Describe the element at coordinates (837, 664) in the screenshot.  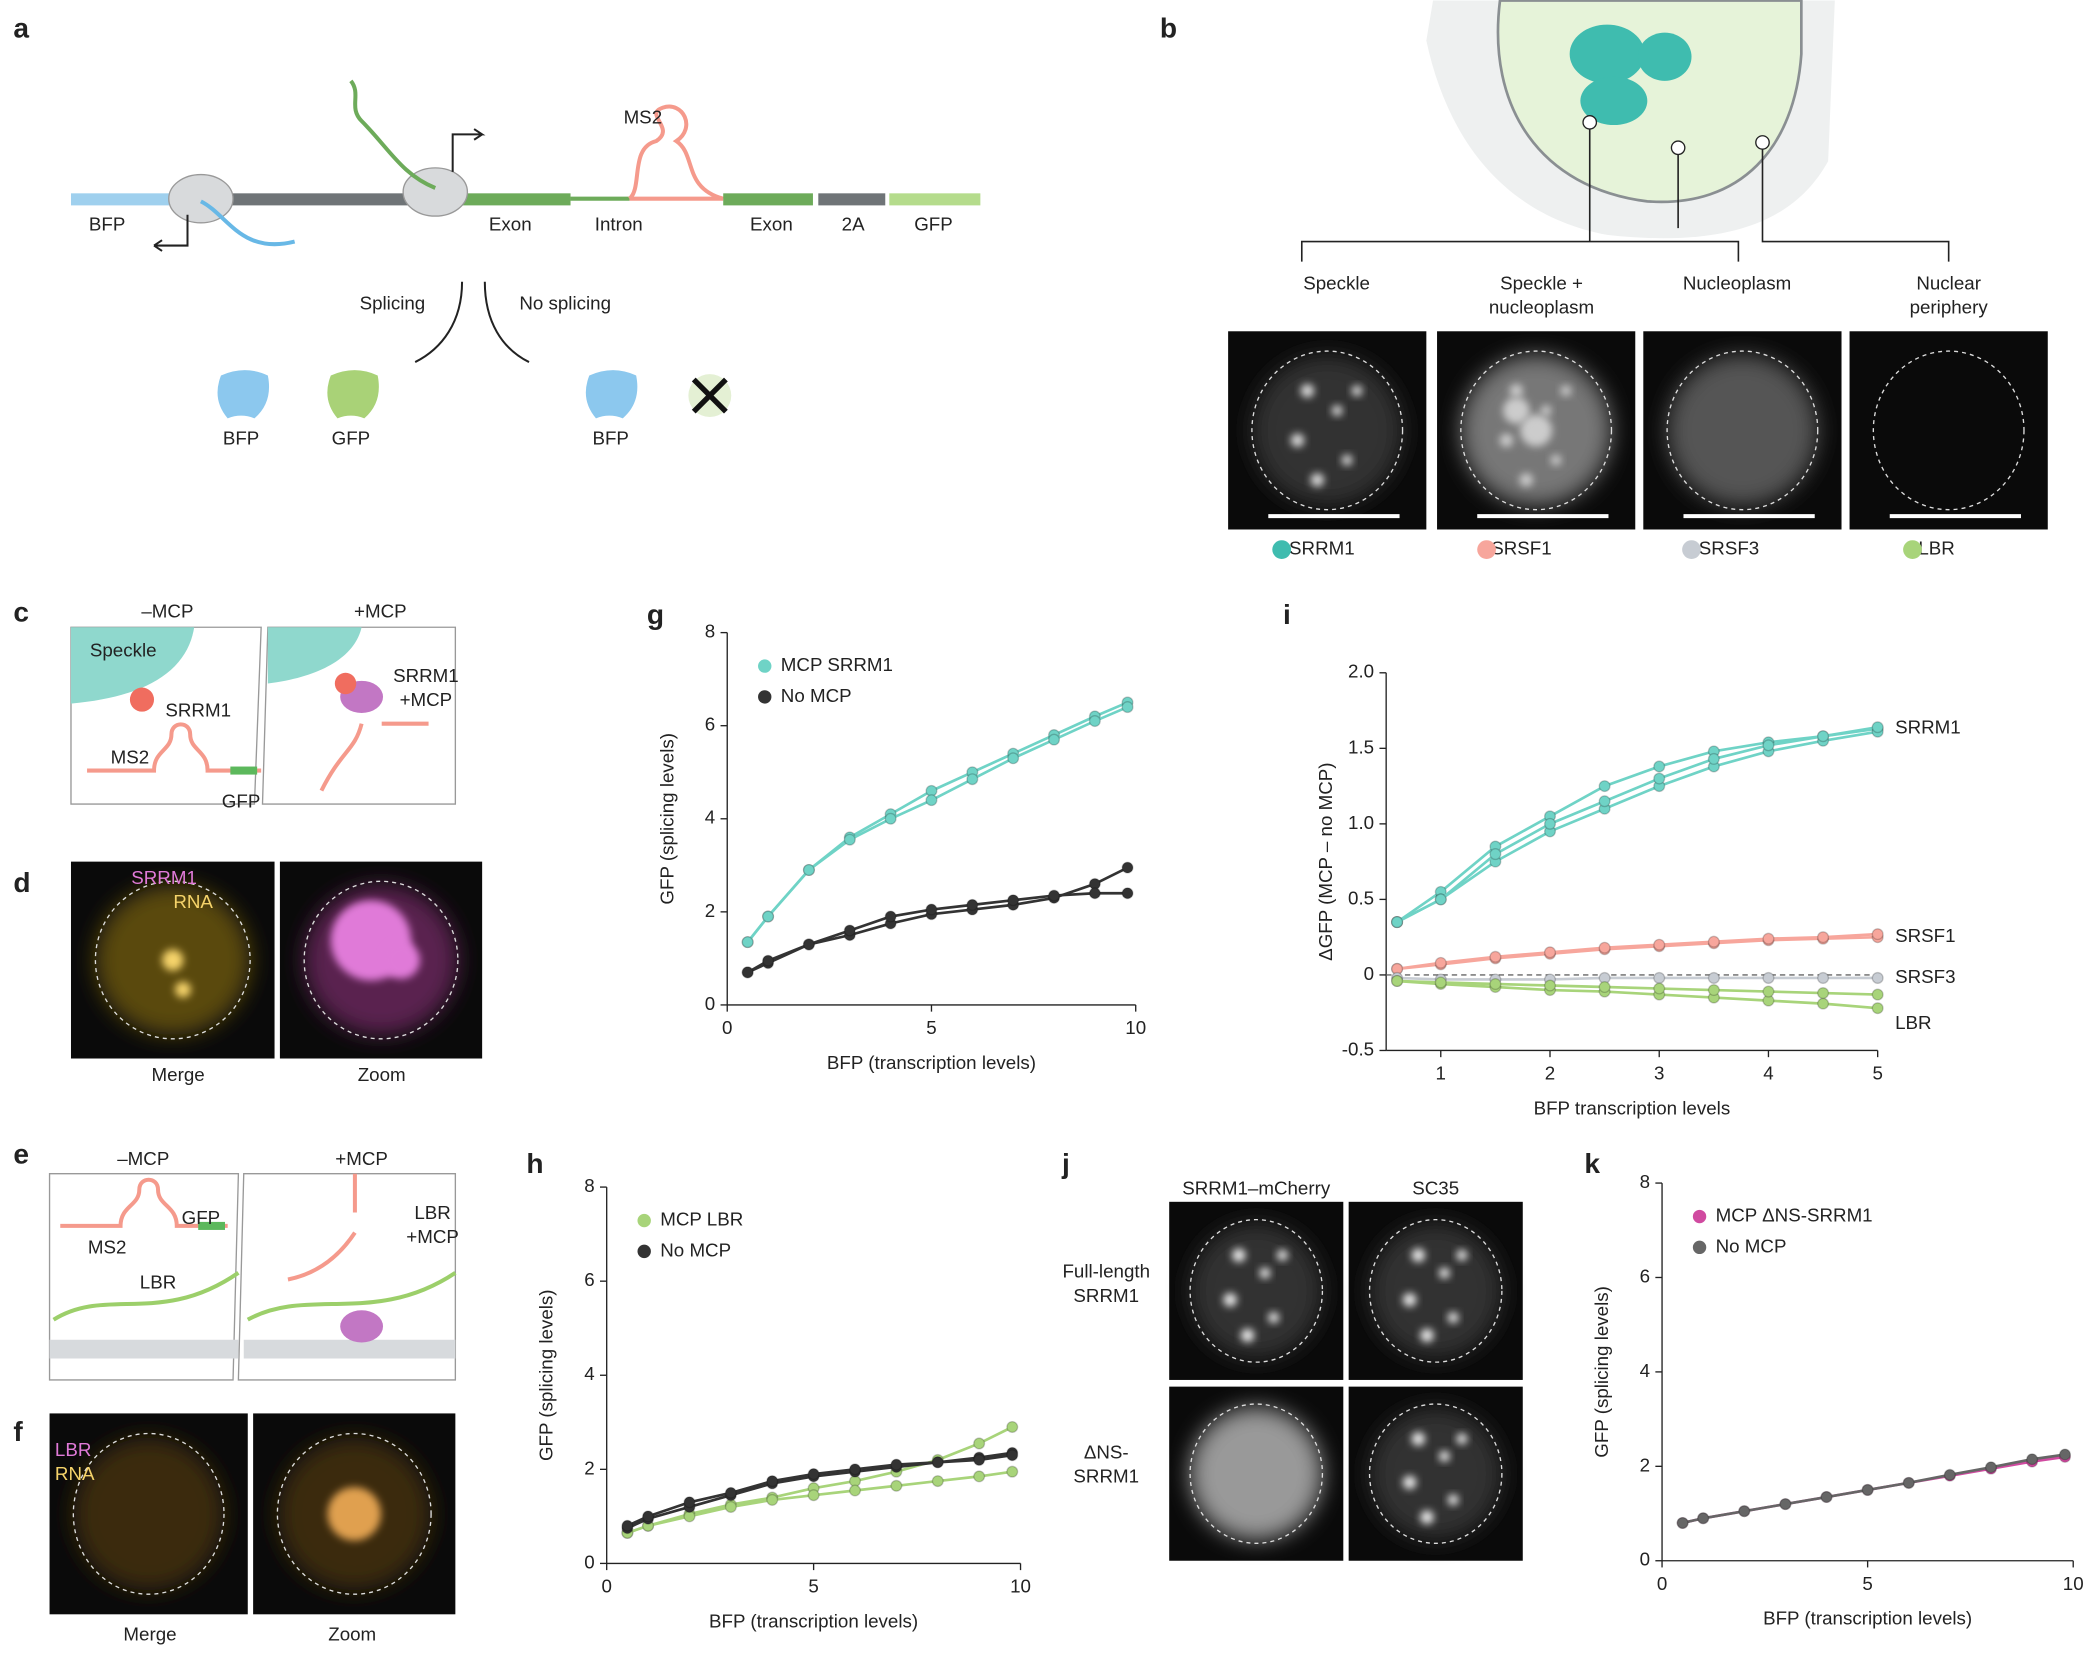
I see `legend-label: MCP SRRM1` at that location.